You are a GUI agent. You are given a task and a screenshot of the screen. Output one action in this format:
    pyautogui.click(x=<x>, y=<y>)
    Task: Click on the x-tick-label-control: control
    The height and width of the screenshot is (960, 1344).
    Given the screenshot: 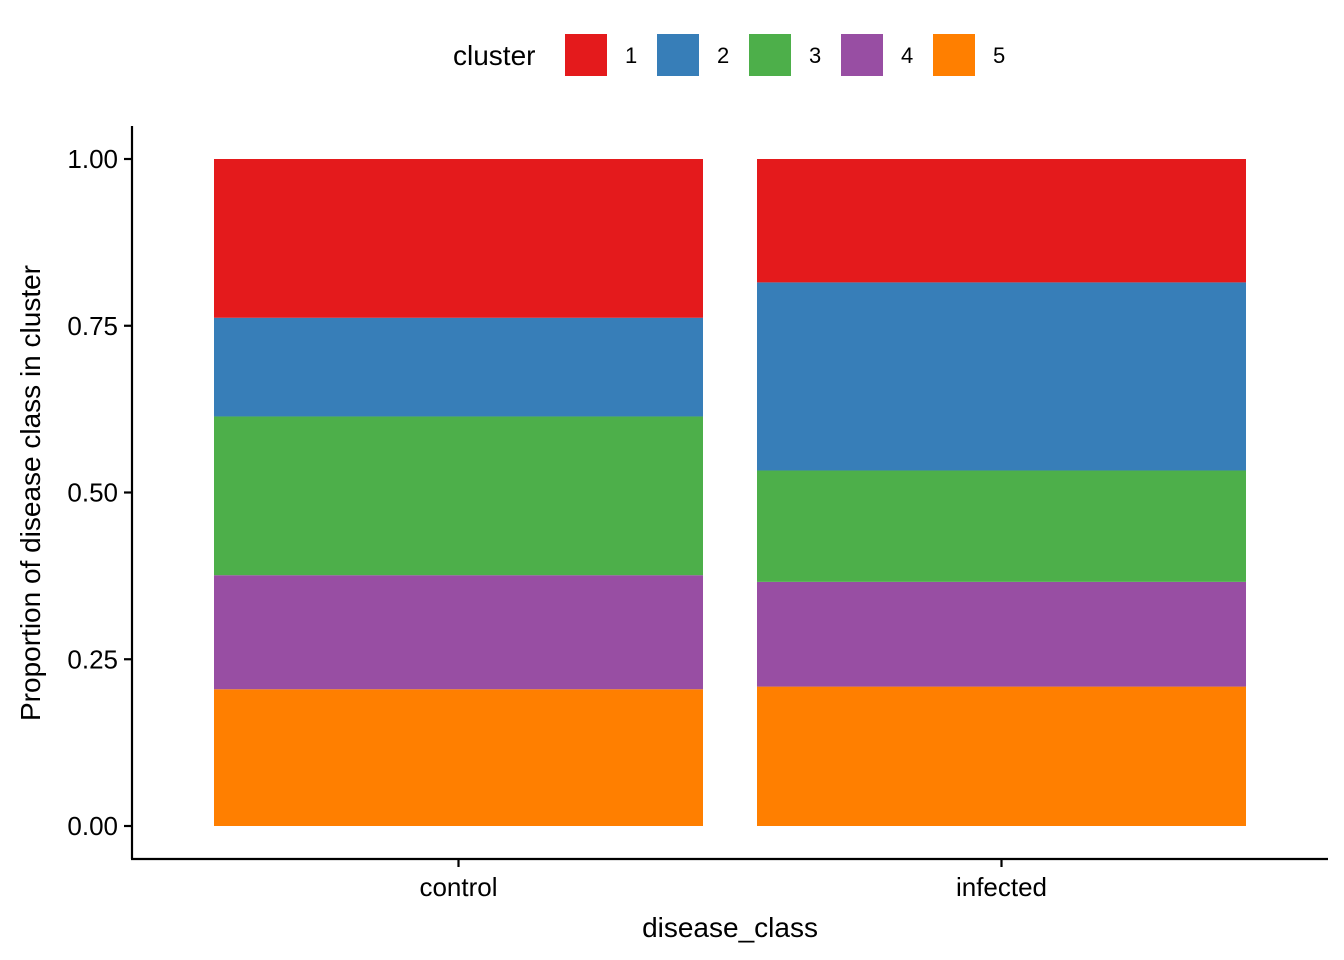 What is the action you would take?
    pyautogui.click(x=458, y=887)
    